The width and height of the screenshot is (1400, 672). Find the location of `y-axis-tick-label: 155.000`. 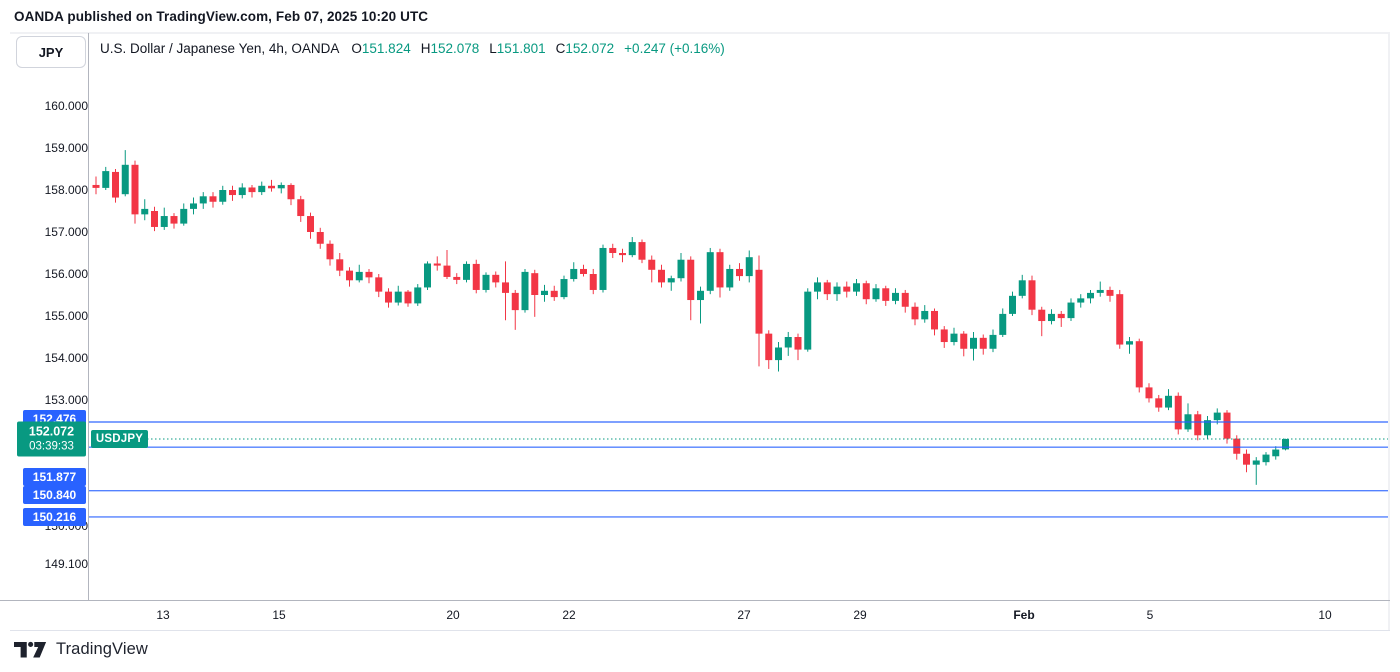

y-axis-tick-label: 155.000 is located at coordinates (66, 316).